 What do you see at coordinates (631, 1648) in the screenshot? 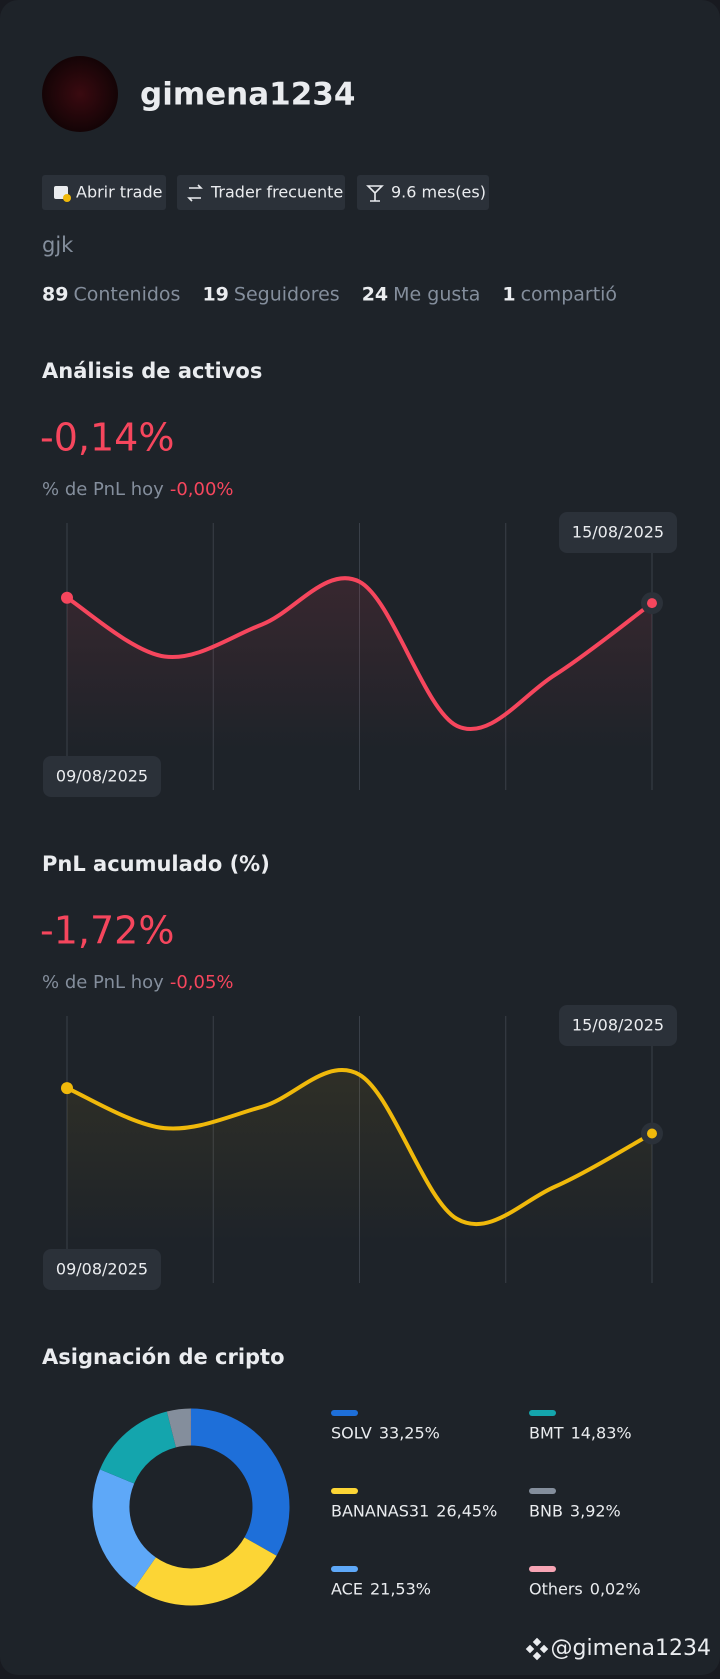
I see `watermark-text: @gimena1234` at bounding box center [631, 1648].